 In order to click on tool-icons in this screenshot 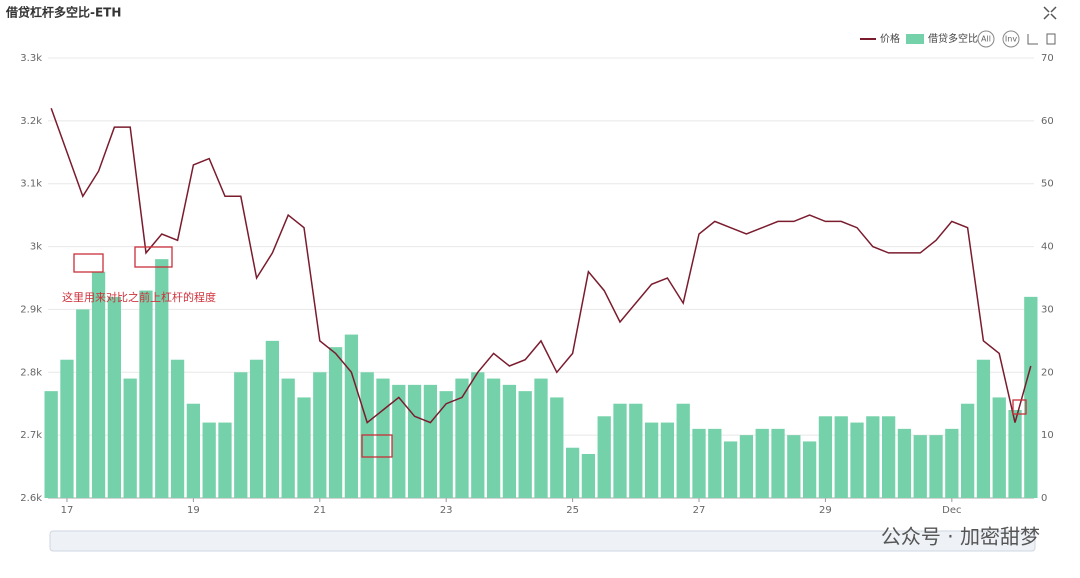, I will do `click(1041, 39)`.